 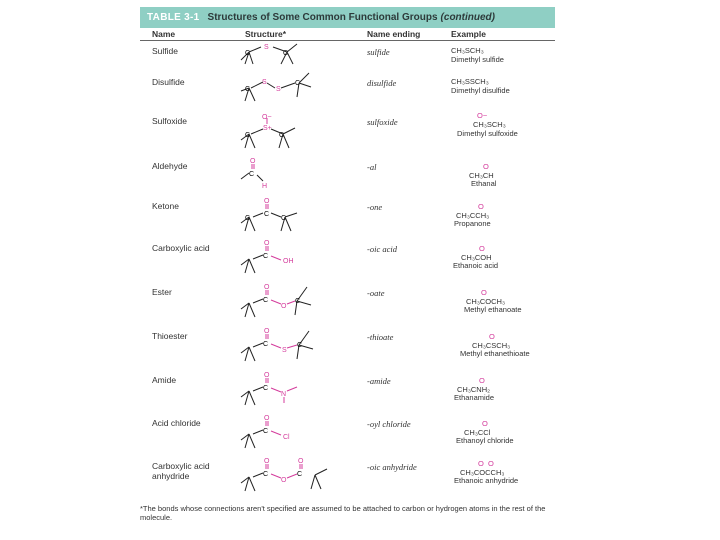 What do you see at coordinates (276, 301) in the screenshot?
I see `ester-structure-icon: O C O C` at bounding box center [276, 301].